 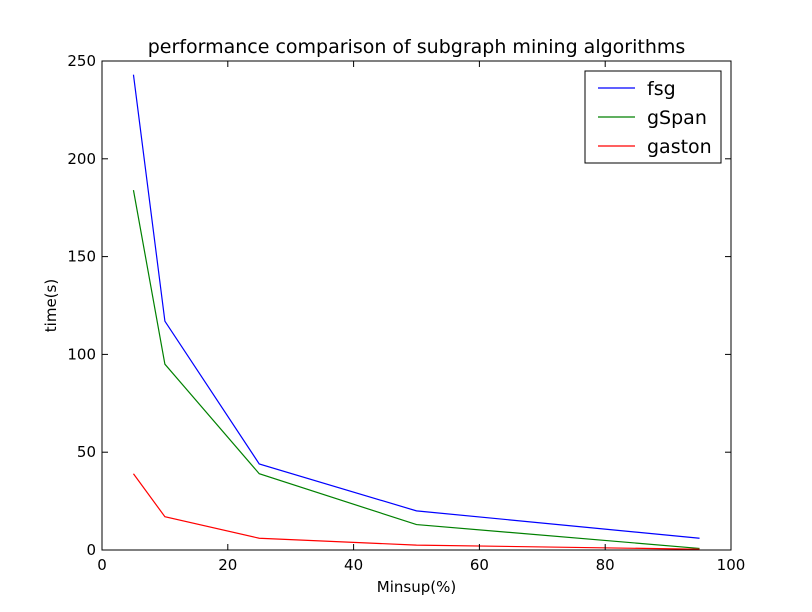 What do you see at coordinates (81, 354) in the screenshot?
I see `y-tick-label: 100` at bounding box center [81, 354].